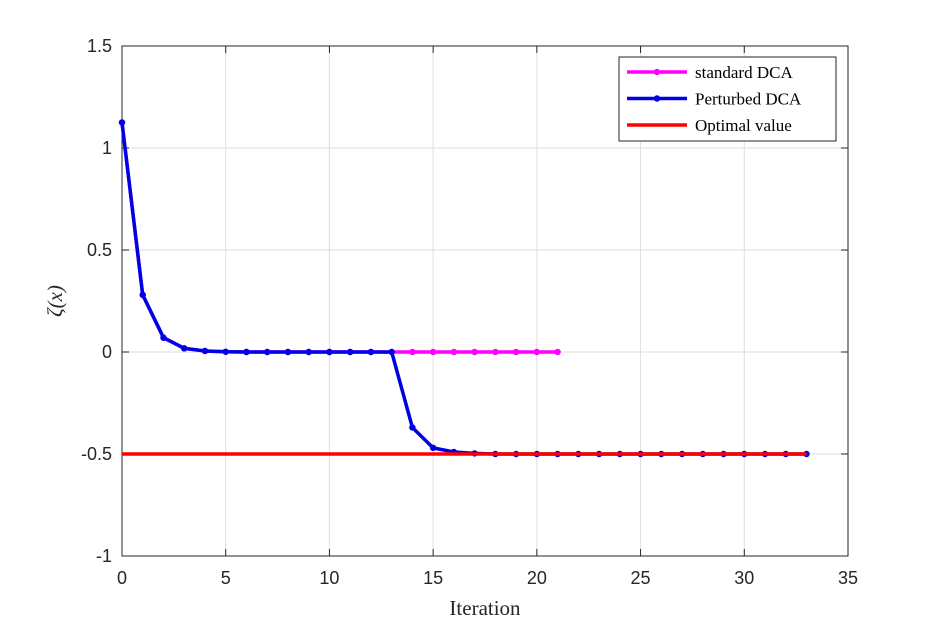  I want to click on x-tick-label: 20, so click(537, 578).